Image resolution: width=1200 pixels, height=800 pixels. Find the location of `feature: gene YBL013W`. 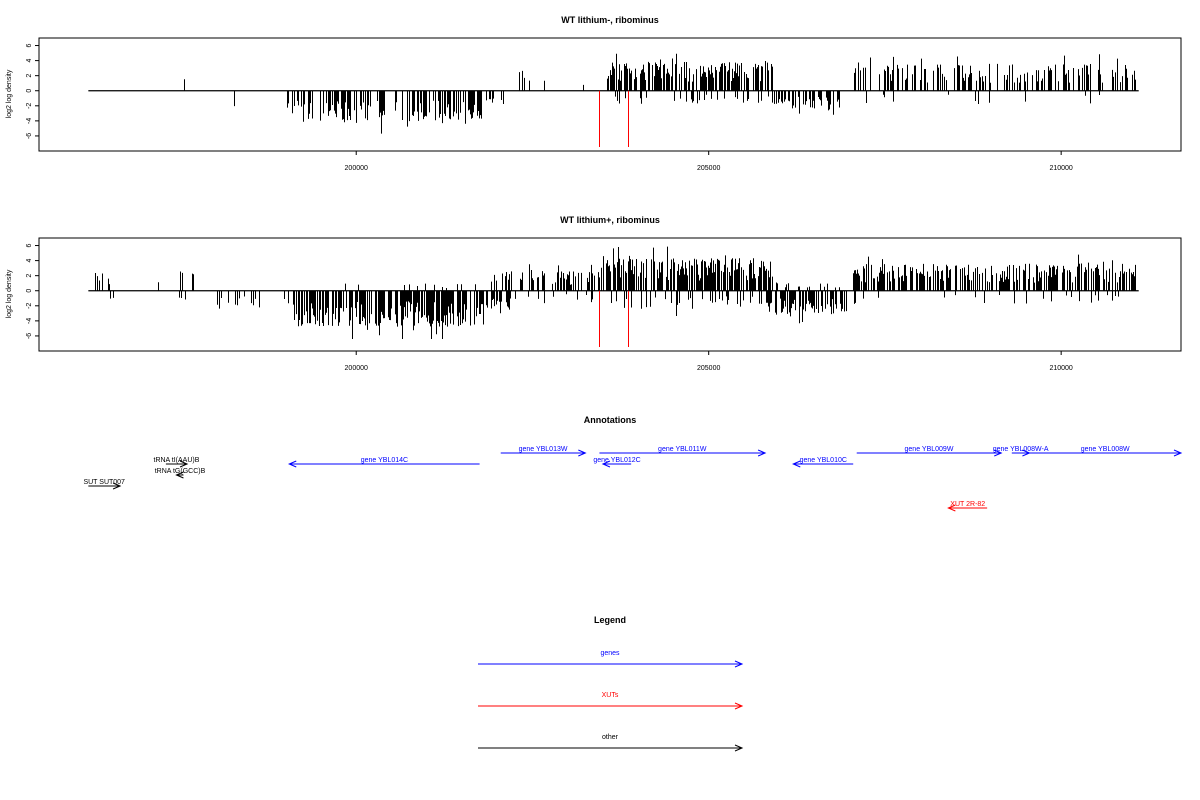

feature: gene YBL013W is located at coordinates (543, 451).